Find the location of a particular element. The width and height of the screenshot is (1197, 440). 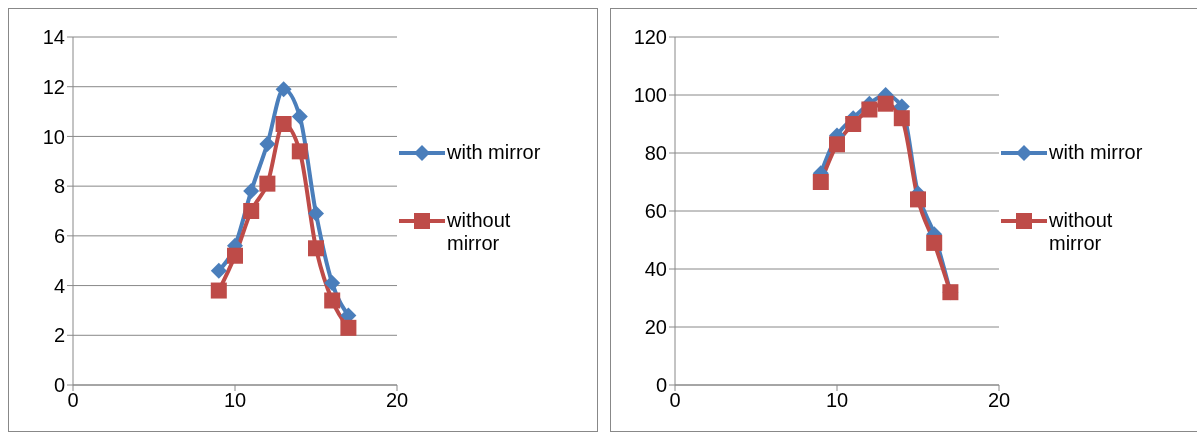

y-tick-label: 80 is located at coordinates (655, 153).